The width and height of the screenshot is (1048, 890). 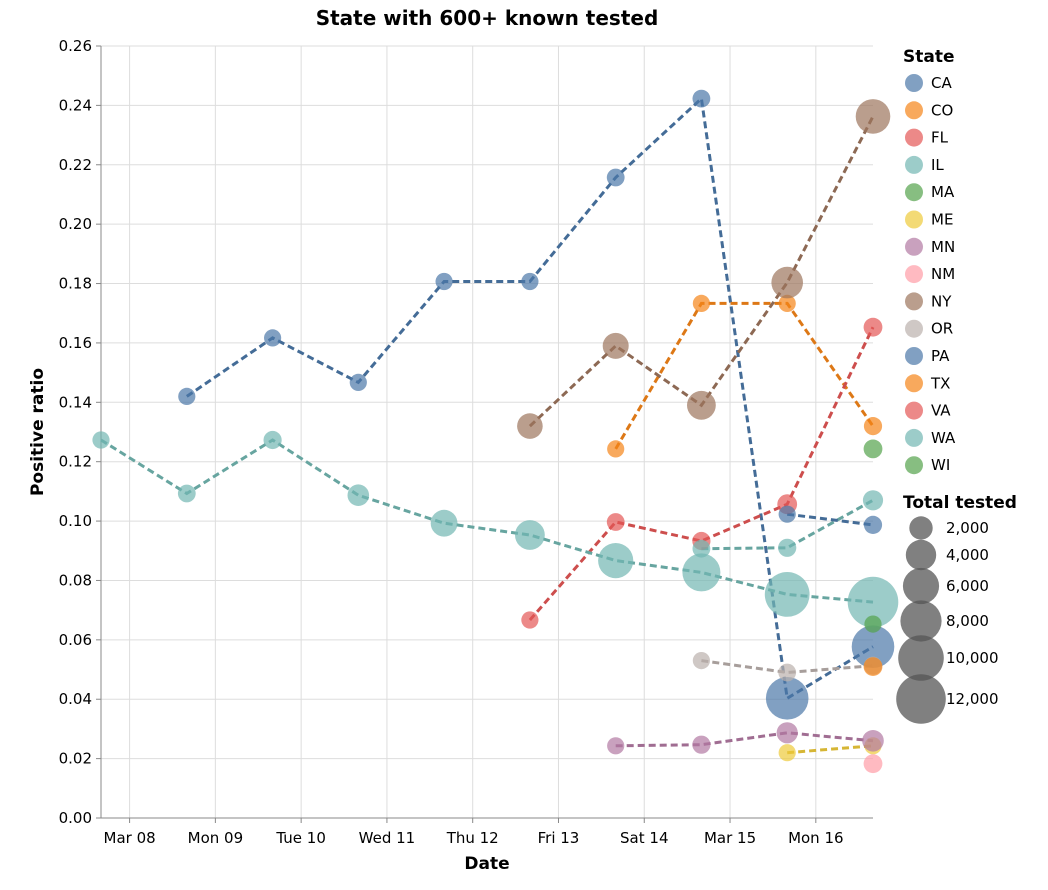 What do you see at coordinates (914, 301) in the screenshot?
I see `legend-swatch-ny` at bounding box center [914, 301].